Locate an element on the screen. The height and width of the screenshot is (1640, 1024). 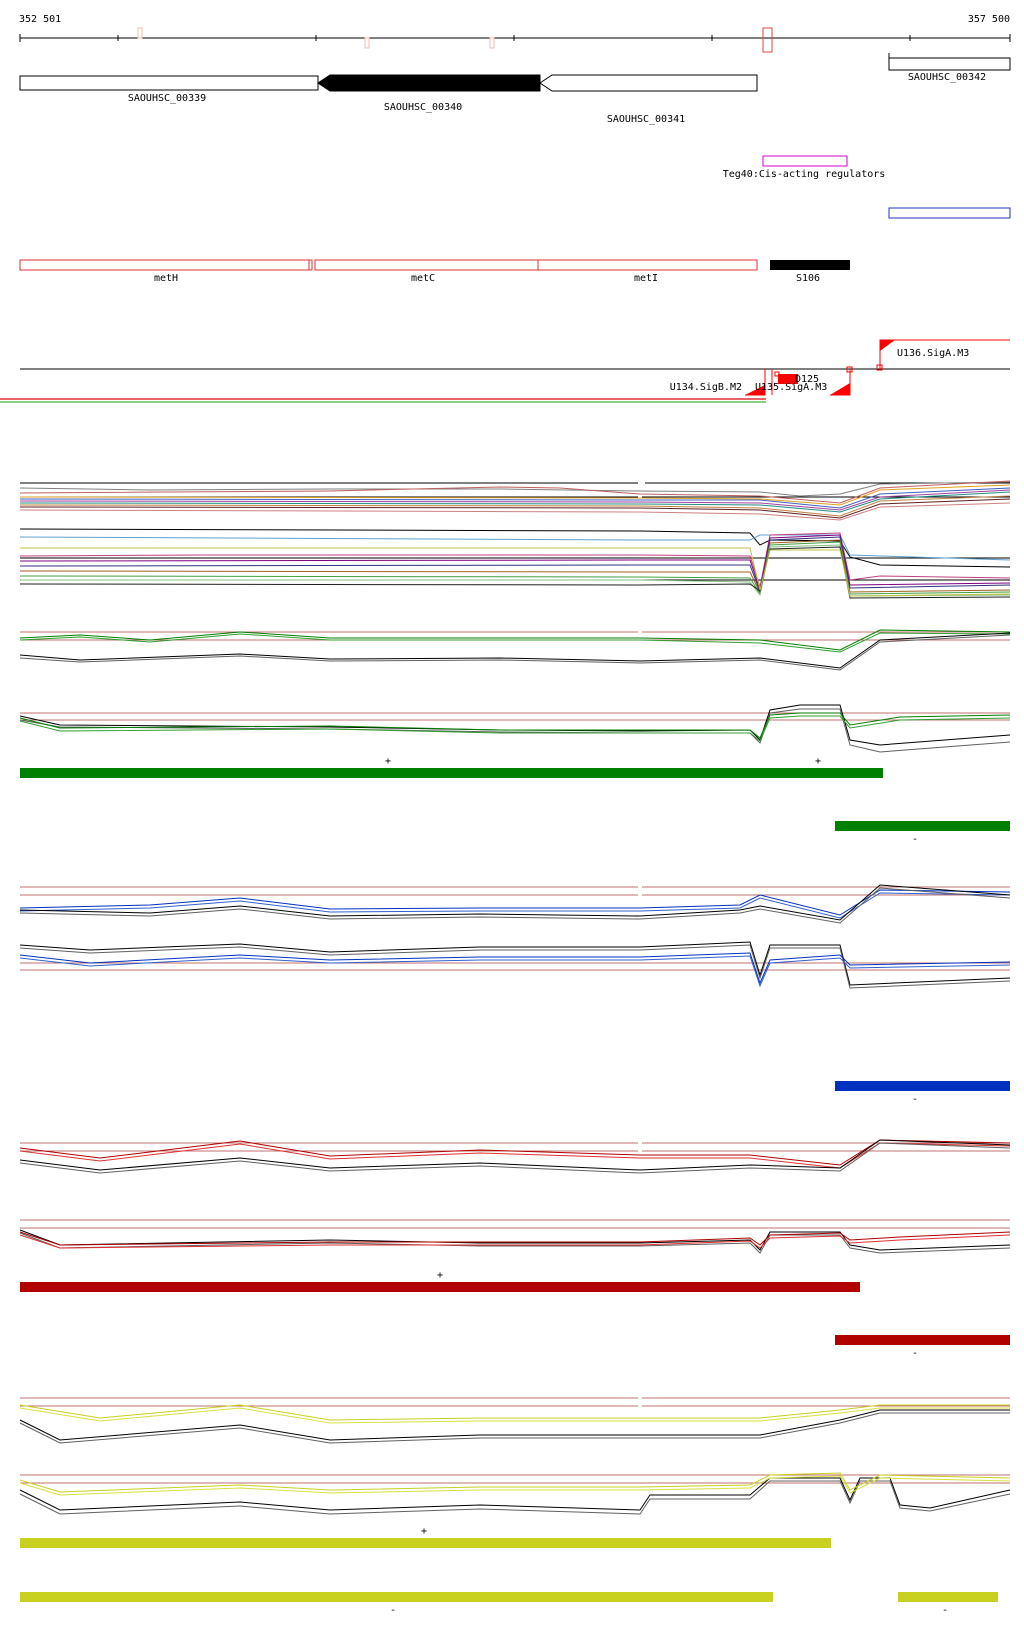
tss-u136-marker is located at coordinates (887, 345).